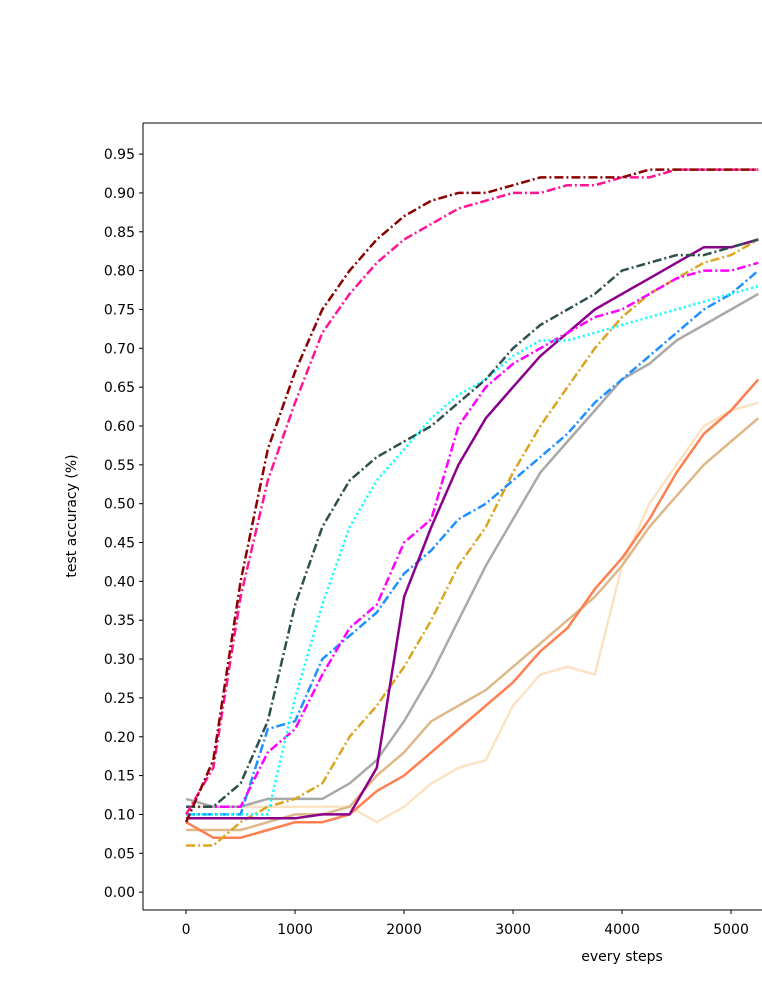 Image resolution: width=762 pixels, height=987 pixels. Describe the element at coordinates (404, 930) in the screenshot. I see `x-tick-label: 2000` at that location.